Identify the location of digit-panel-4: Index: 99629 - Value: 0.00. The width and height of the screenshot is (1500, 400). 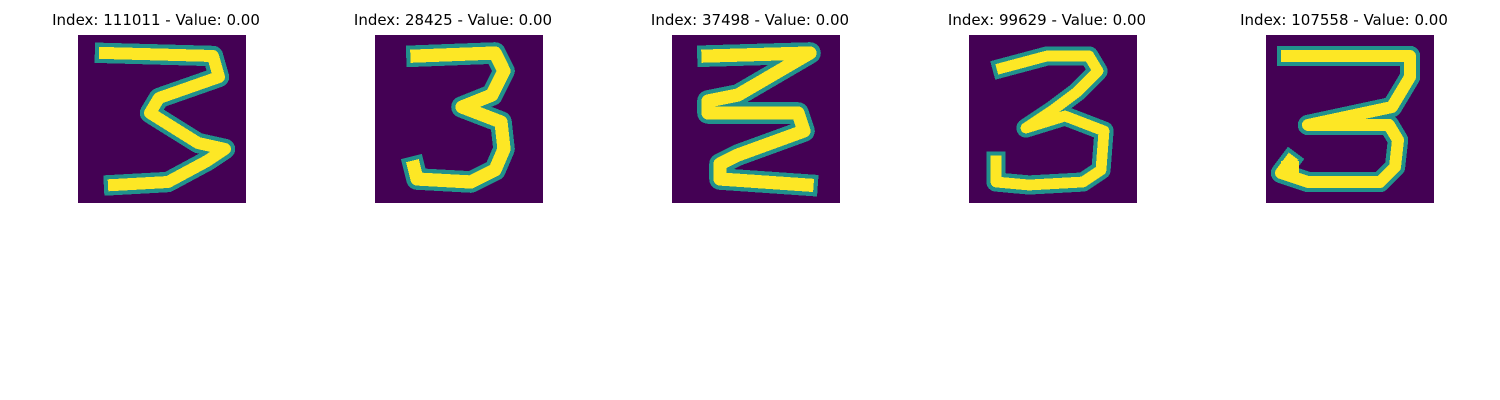
(1047, 105).